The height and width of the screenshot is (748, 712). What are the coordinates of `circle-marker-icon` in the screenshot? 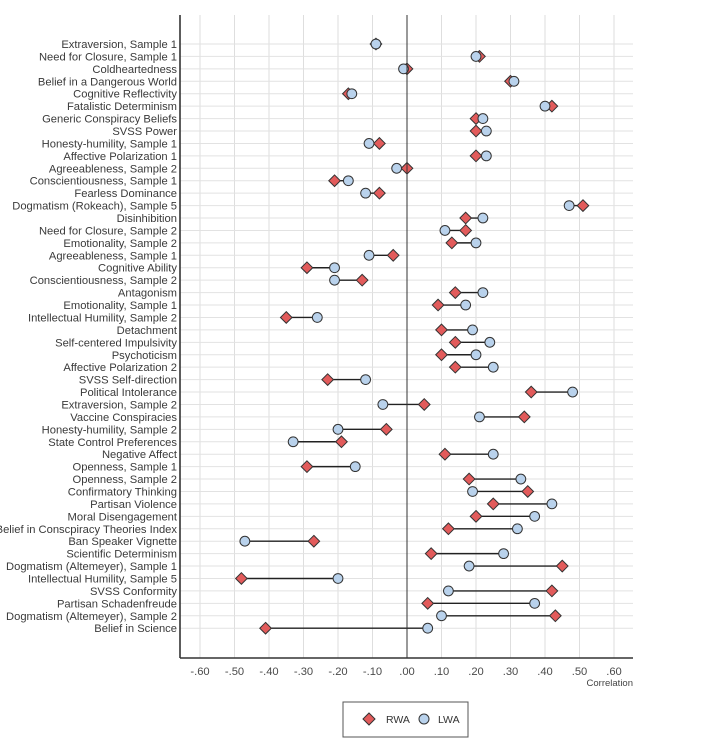 It's located at (424, 719).